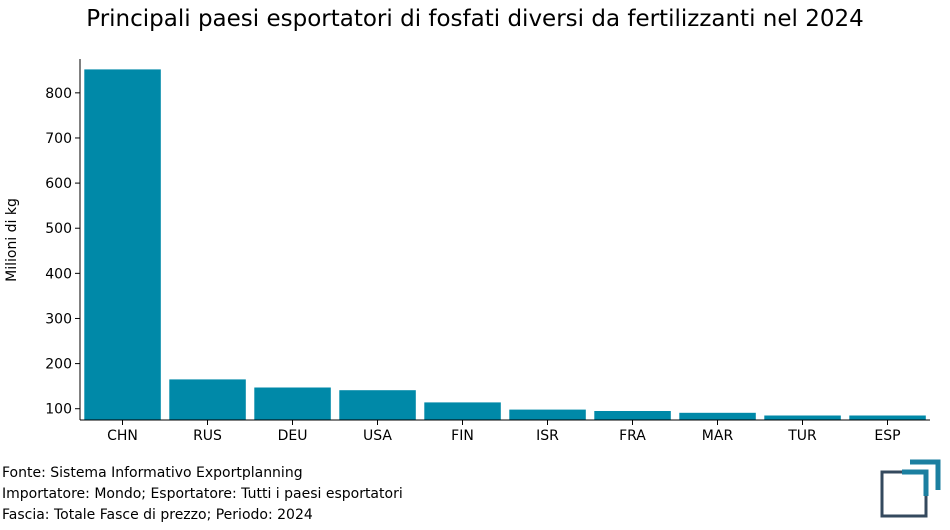 The image size is (950, 530). What do you see at coordinates (377, 405) in the screenshot?
I see `bar-usa` at bounding box center [377, 405].